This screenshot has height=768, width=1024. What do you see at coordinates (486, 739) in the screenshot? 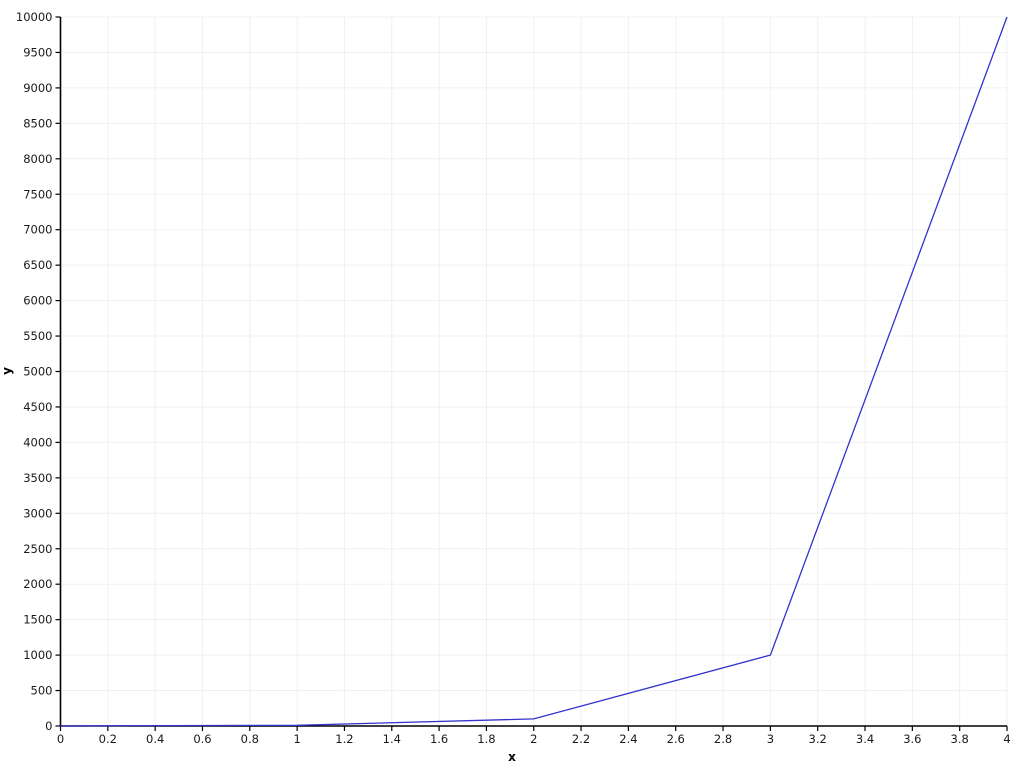
I see `x-tick-label: 1.8` at bounding box center [486, 739].